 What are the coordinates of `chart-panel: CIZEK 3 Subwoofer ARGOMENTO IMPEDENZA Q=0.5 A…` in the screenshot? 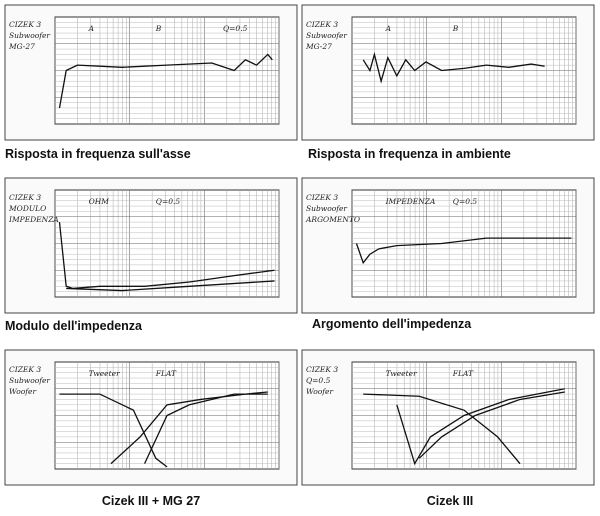 It's located at (448, 254).